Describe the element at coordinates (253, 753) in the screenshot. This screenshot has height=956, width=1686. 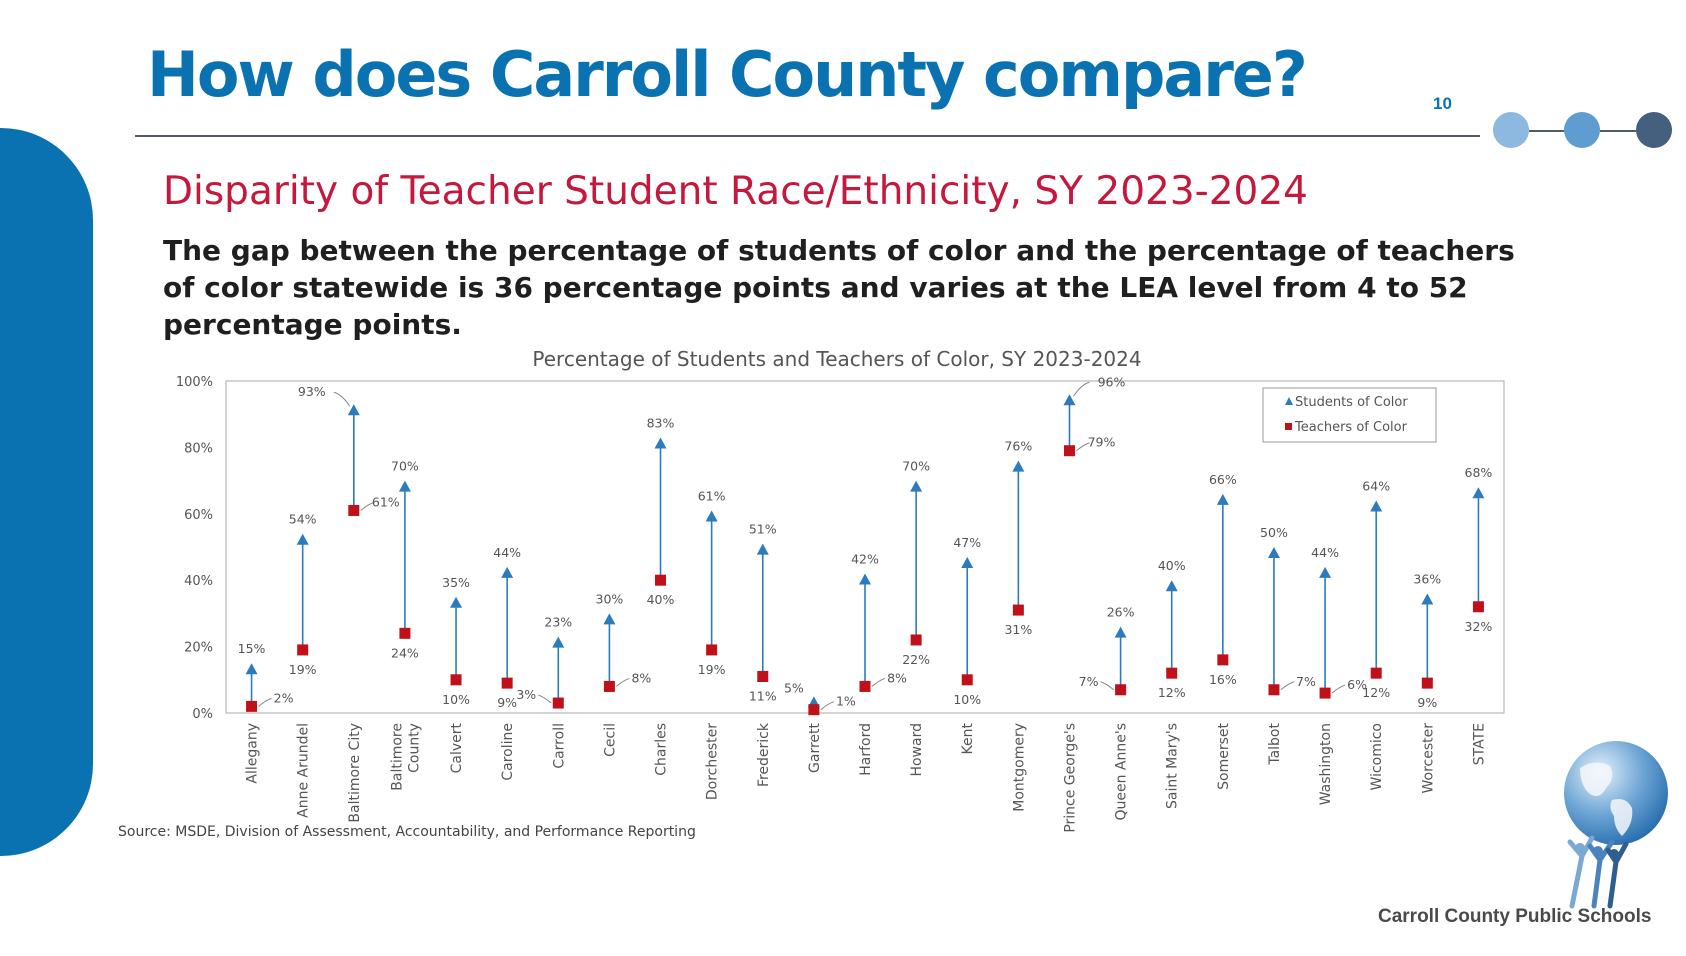
I see `x-tick-label: Allegany` at that location.